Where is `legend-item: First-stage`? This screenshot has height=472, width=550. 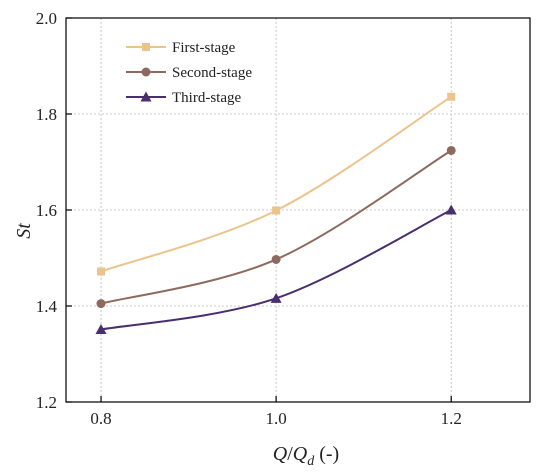
legend-item: First-stage is located at coordinates (181, 48).